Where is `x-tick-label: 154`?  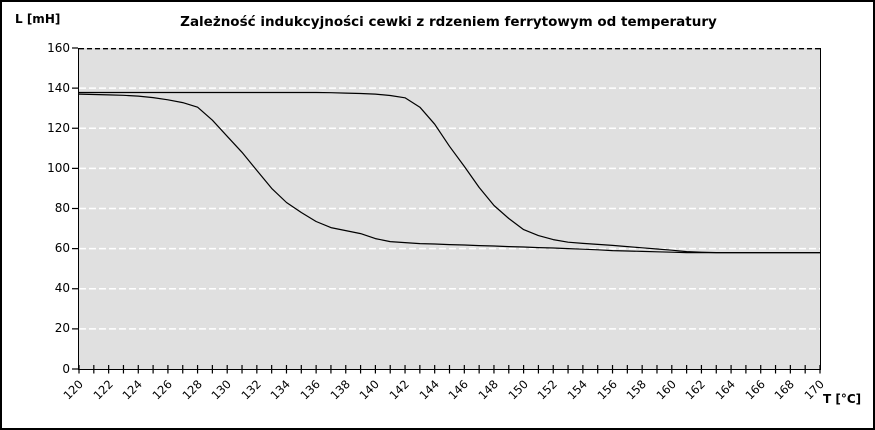 x-tick-label: 154 is located at coordinates (577, 390).